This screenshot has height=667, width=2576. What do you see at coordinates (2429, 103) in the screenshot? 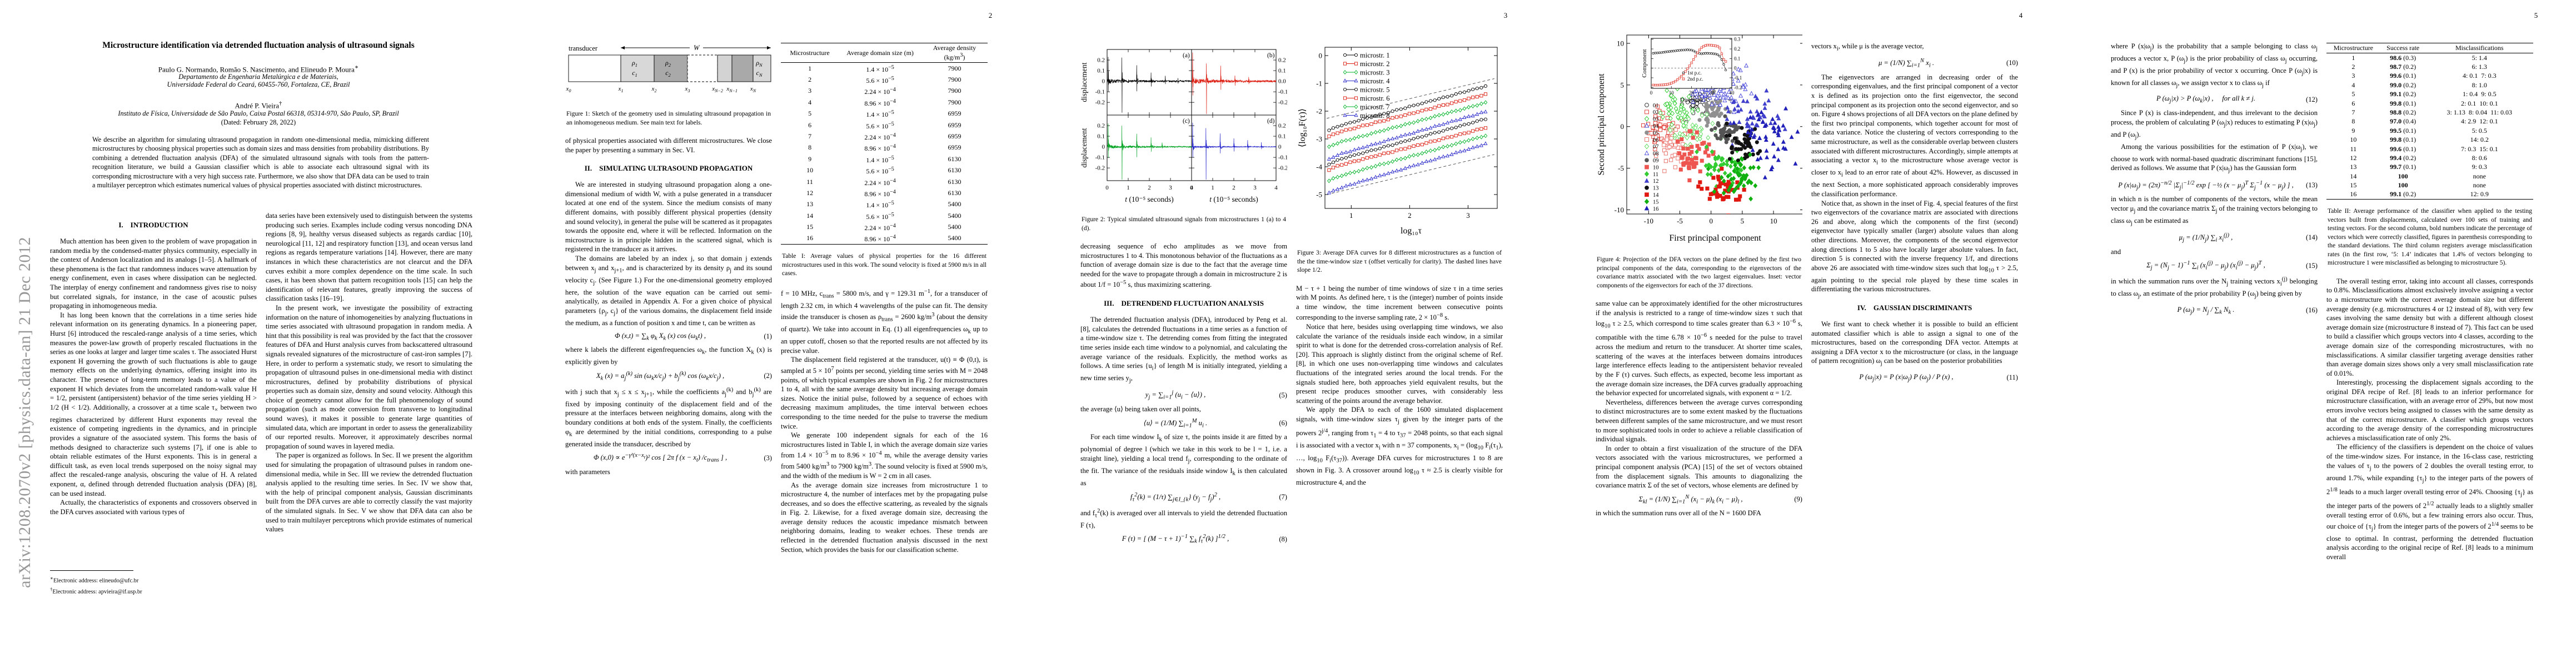
I see `table-row: 6 99.8 (0.1) 2: 0.1 10: 0.1` at bounding box center [2429, 103].